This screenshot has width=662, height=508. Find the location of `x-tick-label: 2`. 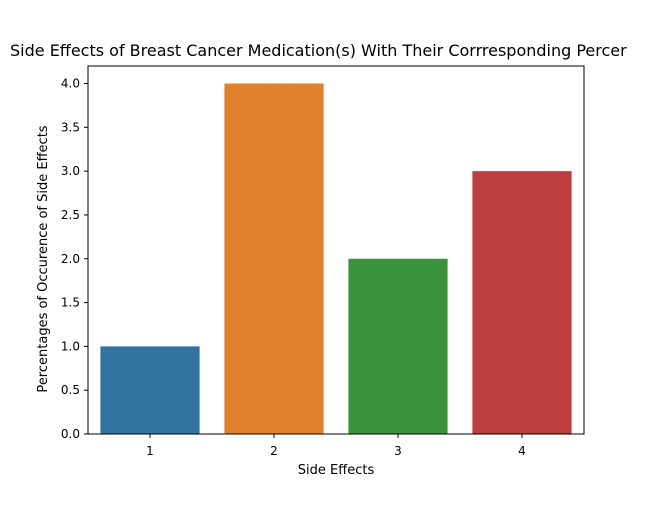

x-tick-label: 2 is located at coordinates (274, 451).